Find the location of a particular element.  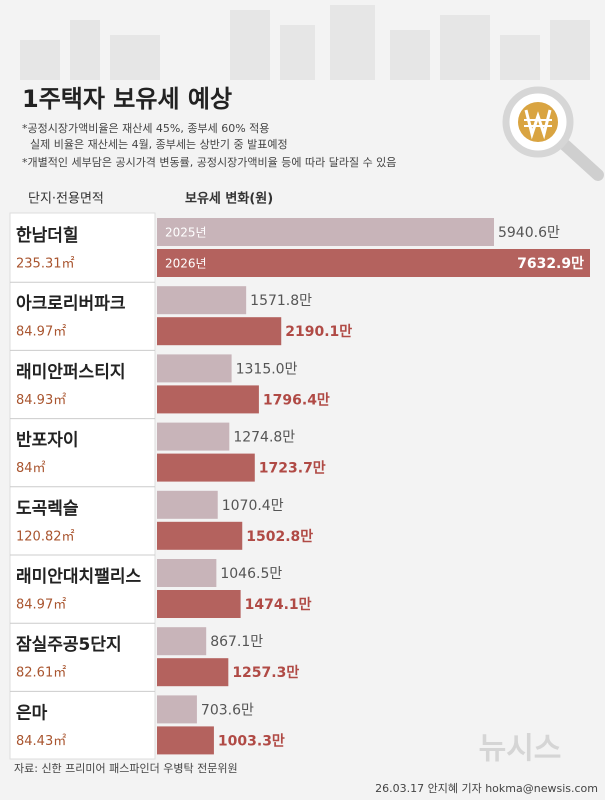

value-label: 1046.5만 is located at coordinates (251, 574).